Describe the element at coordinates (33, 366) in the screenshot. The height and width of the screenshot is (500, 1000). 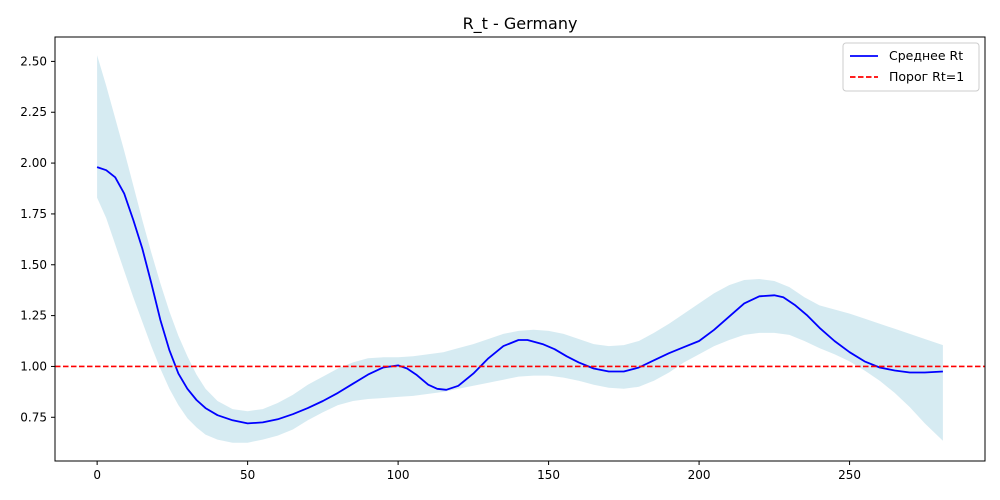
I see `y-tick-label: 1.00` at that location.